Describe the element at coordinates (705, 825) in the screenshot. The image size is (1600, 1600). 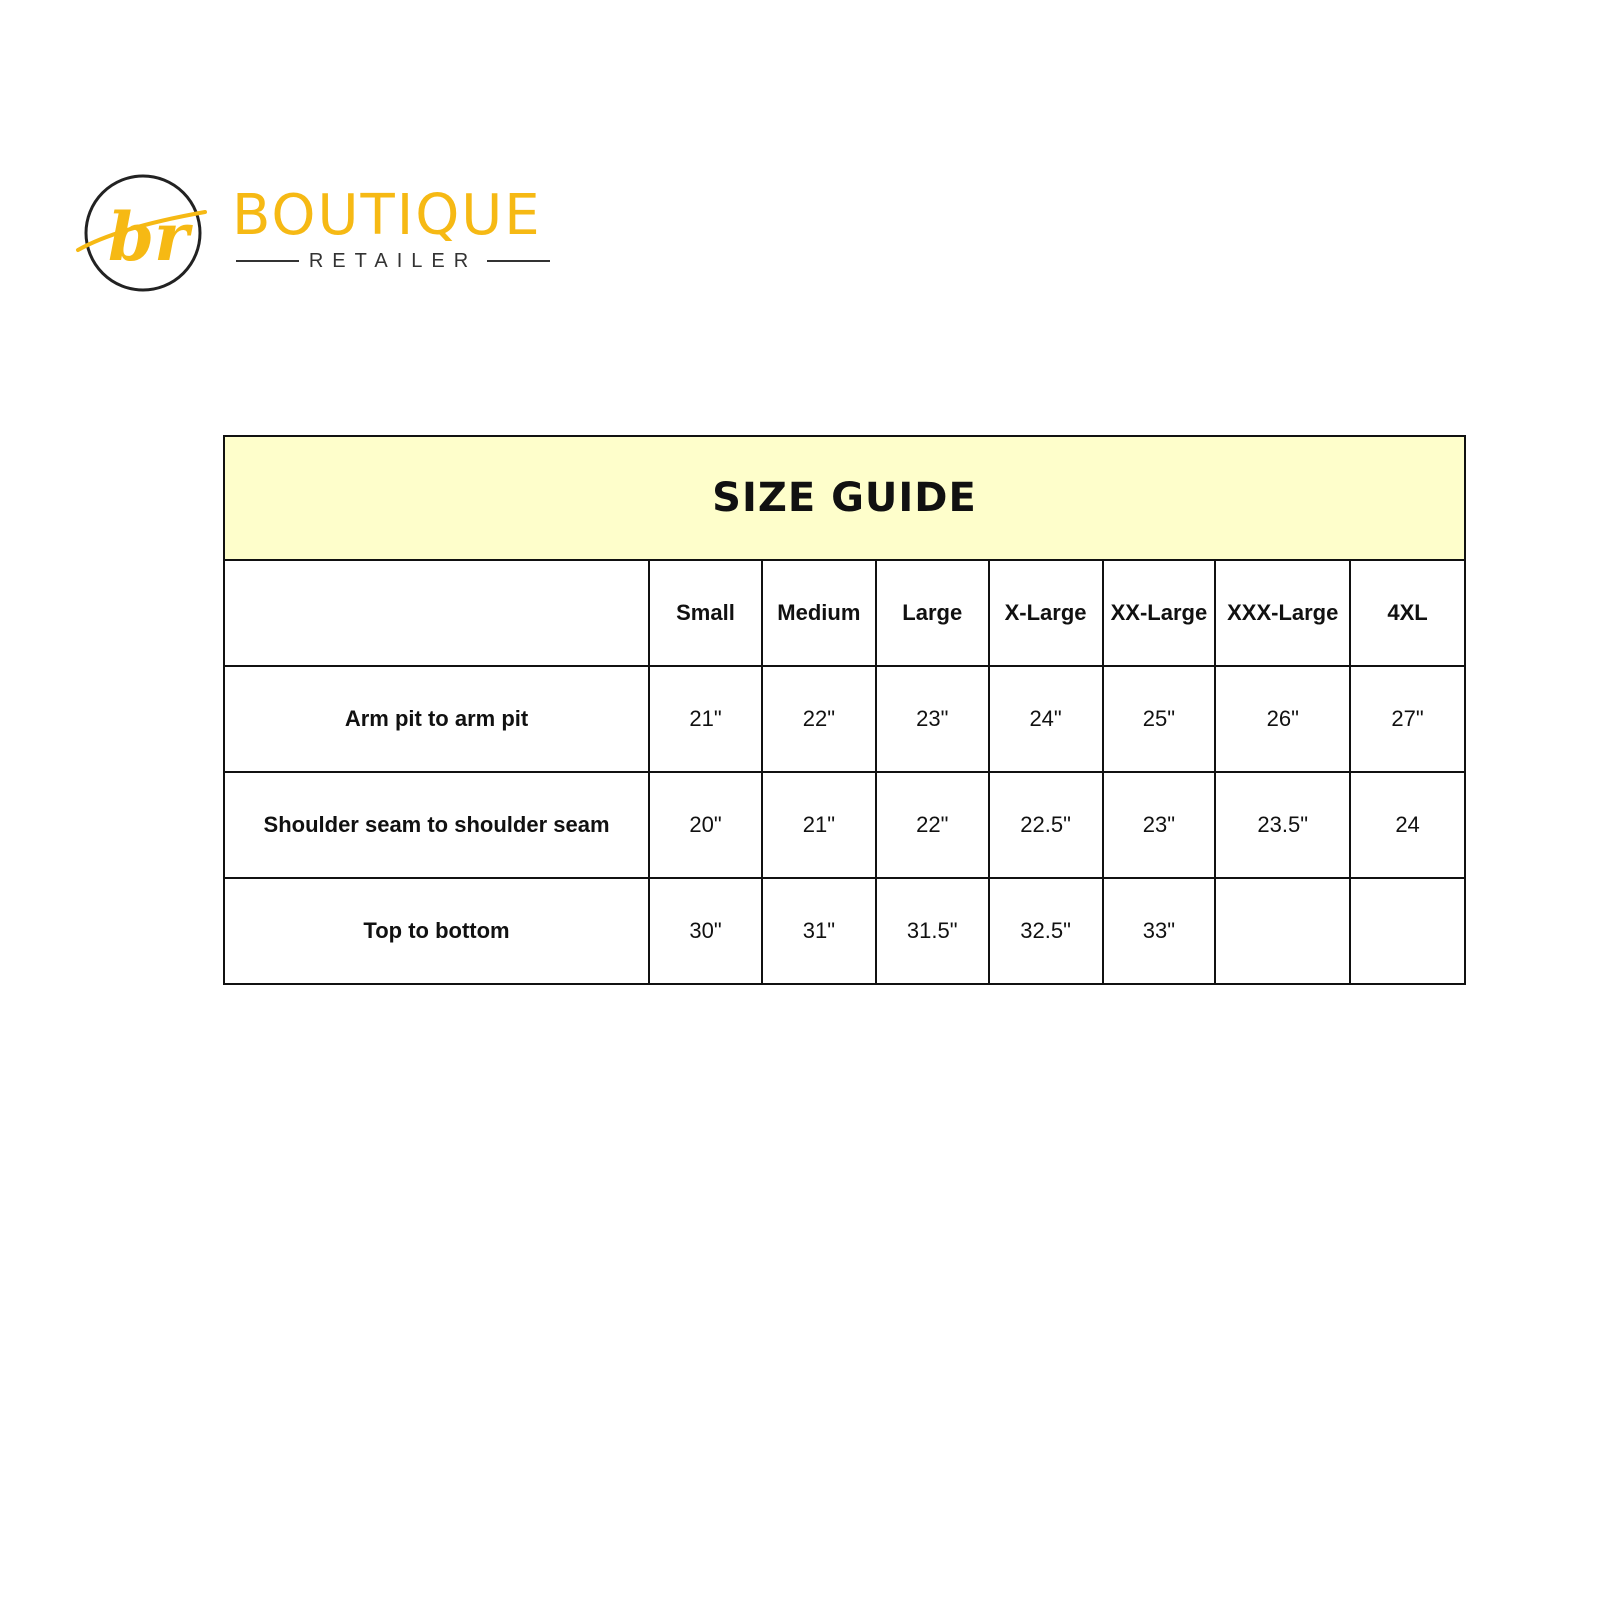
I see `cell: 20"` at that location.